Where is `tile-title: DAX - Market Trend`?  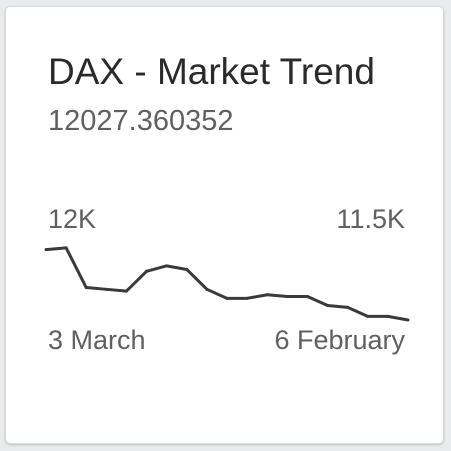
tile-title: DAX - Market Trend is located at coordinates (211, 71).